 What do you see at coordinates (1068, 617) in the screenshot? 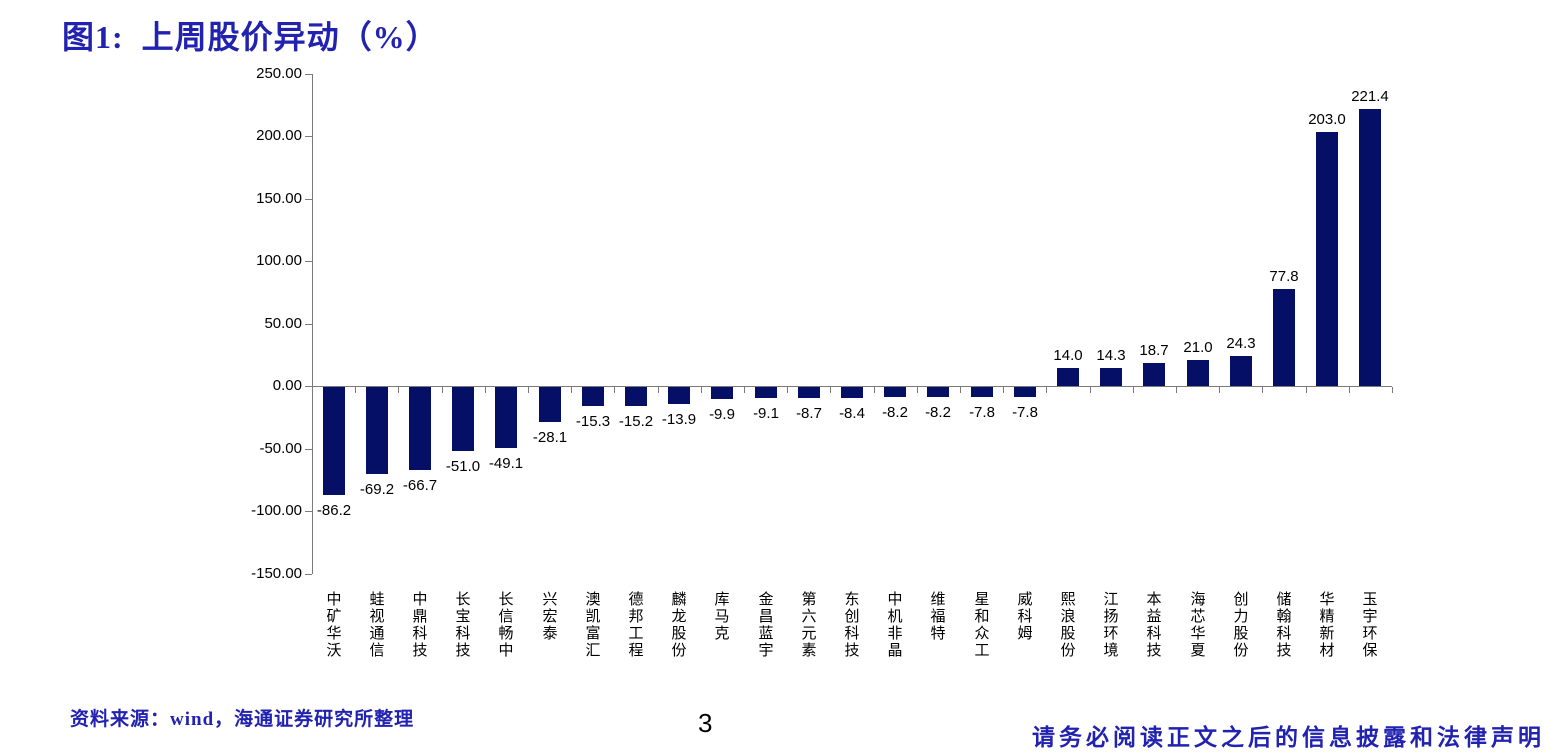
I see `category-char: 浪` at bounding box center [1068, 617].